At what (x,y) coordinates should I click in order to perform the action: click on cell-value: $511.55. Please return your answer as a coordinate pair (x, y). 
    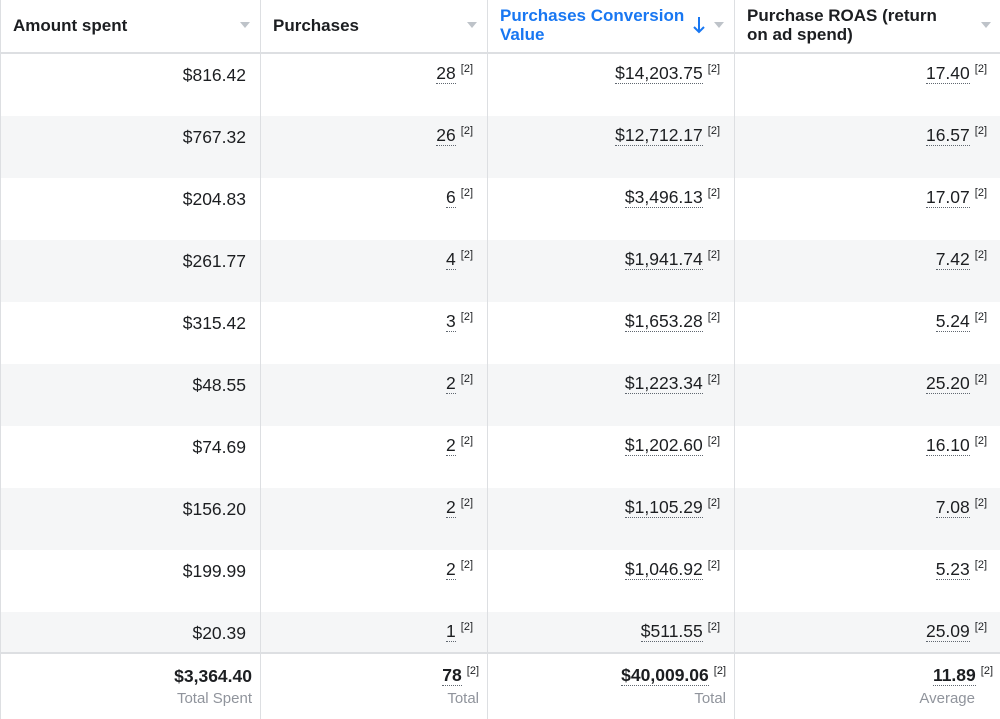
    Looking at the image, I should click on (671, 631).